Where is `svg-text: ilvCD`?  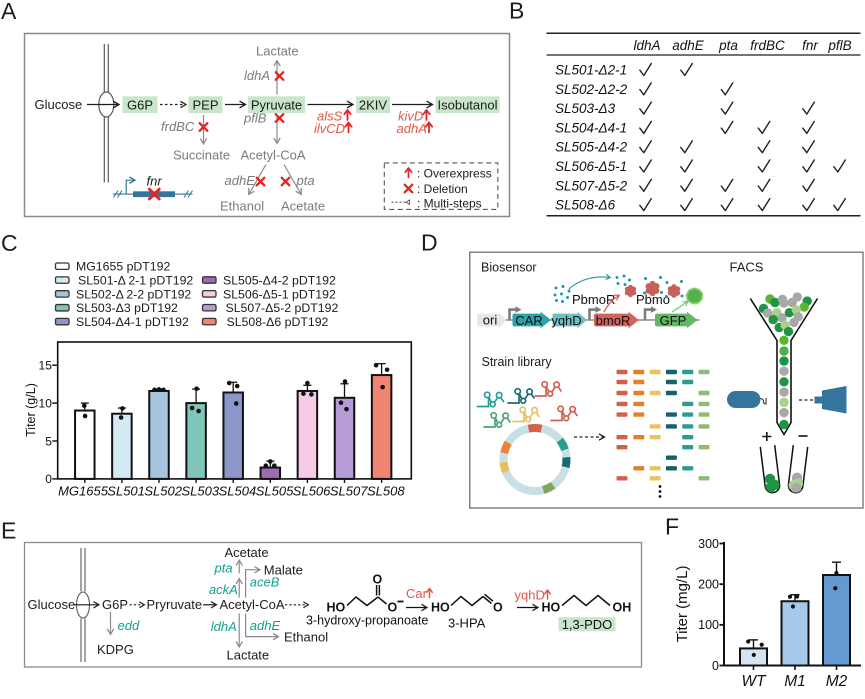 svg-text: ilvCD is located at coordinates (329, 128).